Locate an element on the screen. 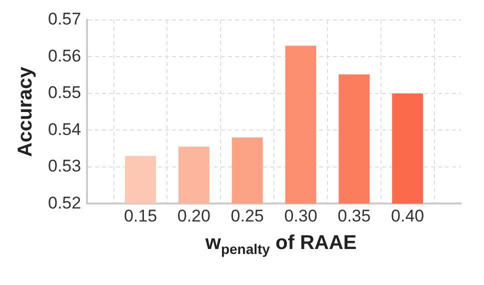  y-tick-label: 0.55 is located at coordinates (65, 92).